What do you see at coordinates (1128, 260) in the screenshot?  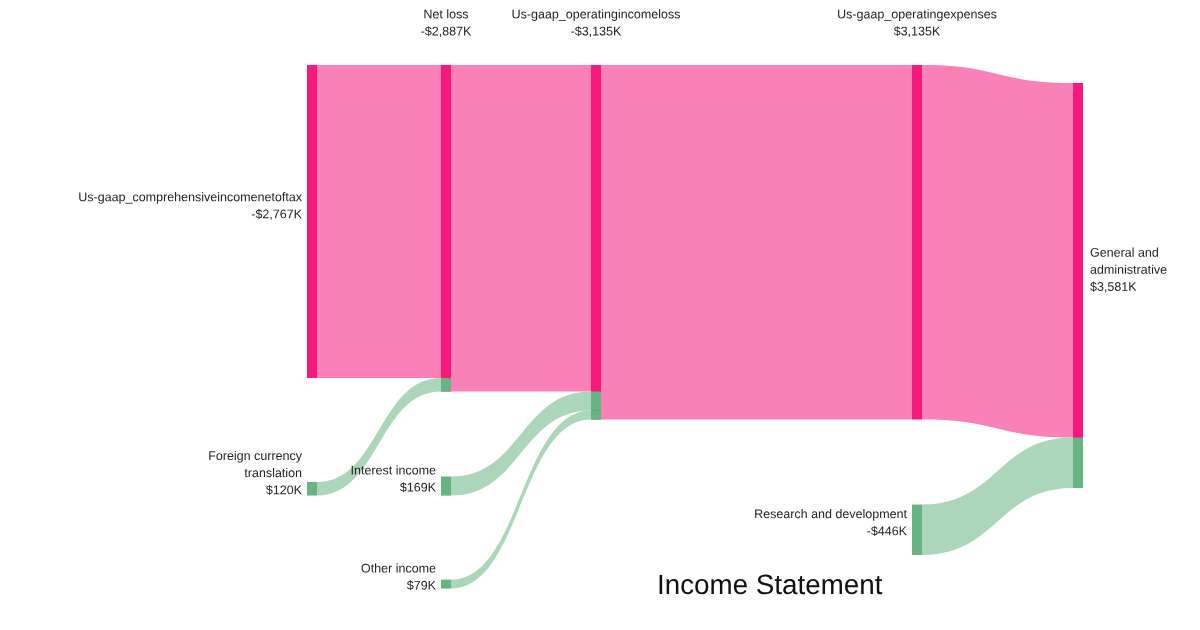 I see `category-label: General and administrative` at bounding box center [1128, 260].